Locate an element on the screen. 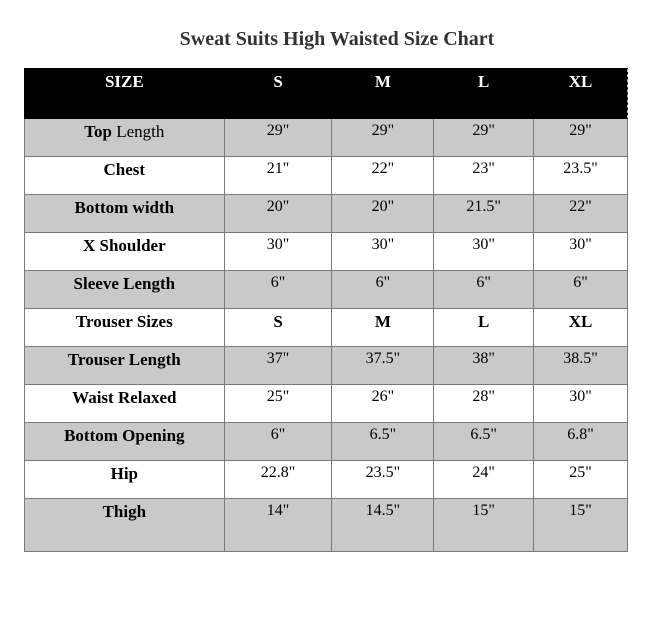  cell-value: 21" is located at coordinates (278, 175).